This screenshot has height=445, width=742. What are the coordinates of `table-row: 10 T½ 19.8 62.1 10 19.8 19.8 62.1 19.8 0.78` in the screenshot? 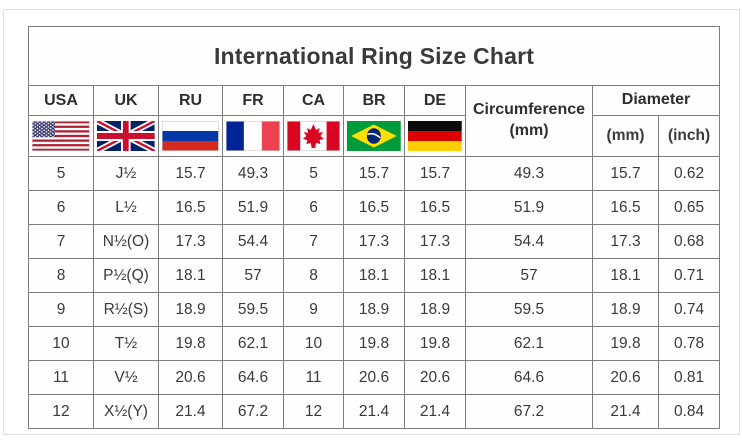 It's located at (374, 343).